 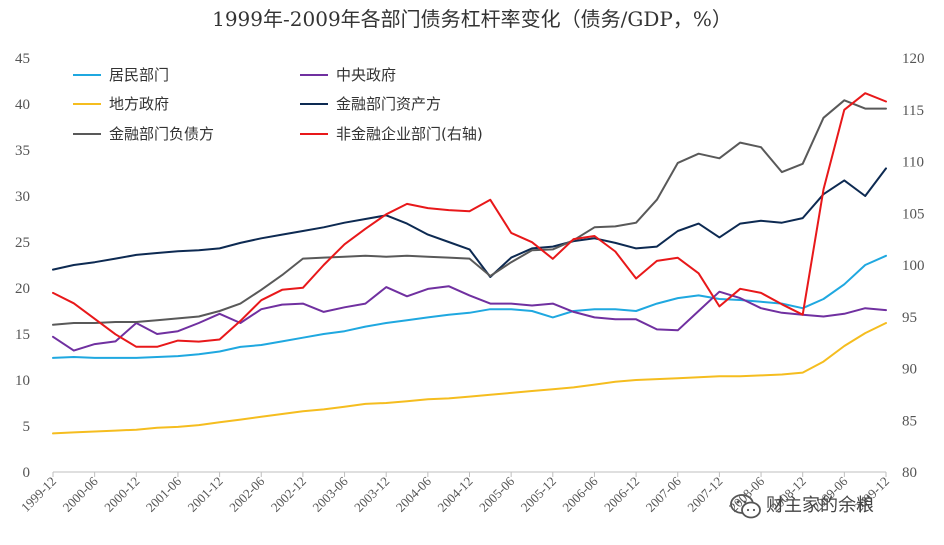 What do you see at coordinates (704, 494) in the screenshot?
I see `x-tick-label: 2007-12` at bounding box center [704, 494].